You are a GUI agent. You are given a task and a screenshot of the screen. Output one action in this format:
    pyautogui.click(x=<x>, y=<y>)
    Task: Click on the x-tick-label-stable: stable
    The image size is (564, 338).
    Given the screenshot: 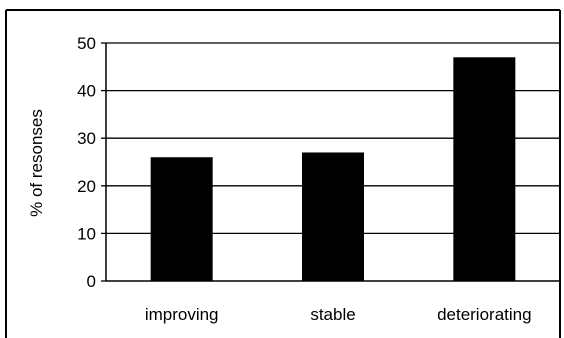 What is the action you would take?
    pyautogui.click(x=332, y=314)
    